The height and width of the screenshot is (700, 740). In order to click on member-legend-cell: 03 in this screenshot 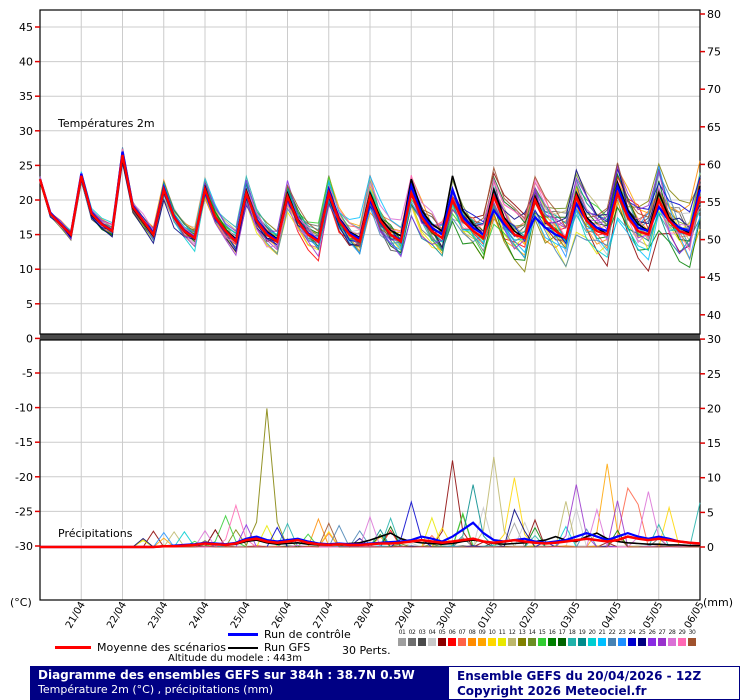, I will do `click(422, 637)`.